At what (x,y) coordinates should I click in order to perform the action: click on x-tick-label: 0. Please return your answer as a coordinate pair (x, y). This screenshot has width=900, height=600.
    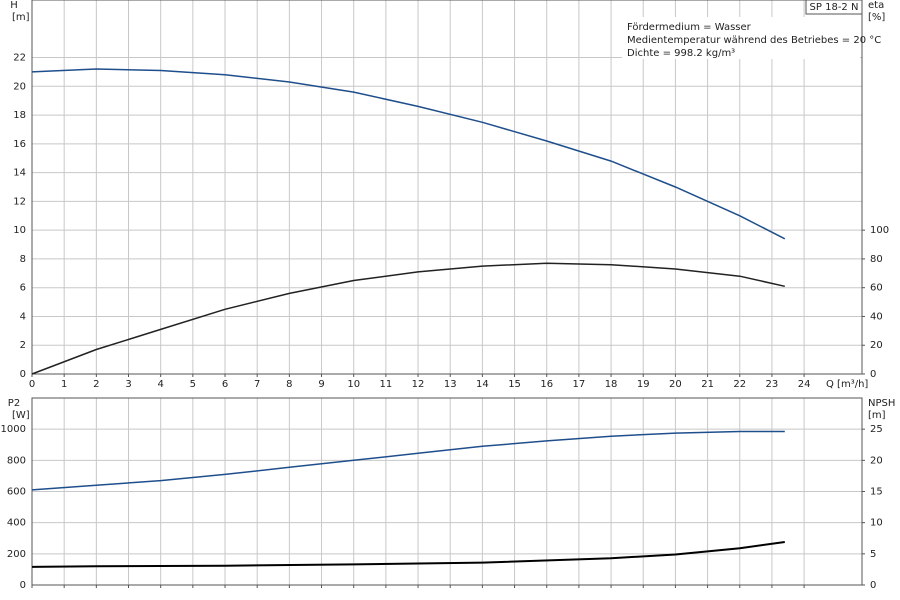
    Looking at the image, I should click on (32, 384).